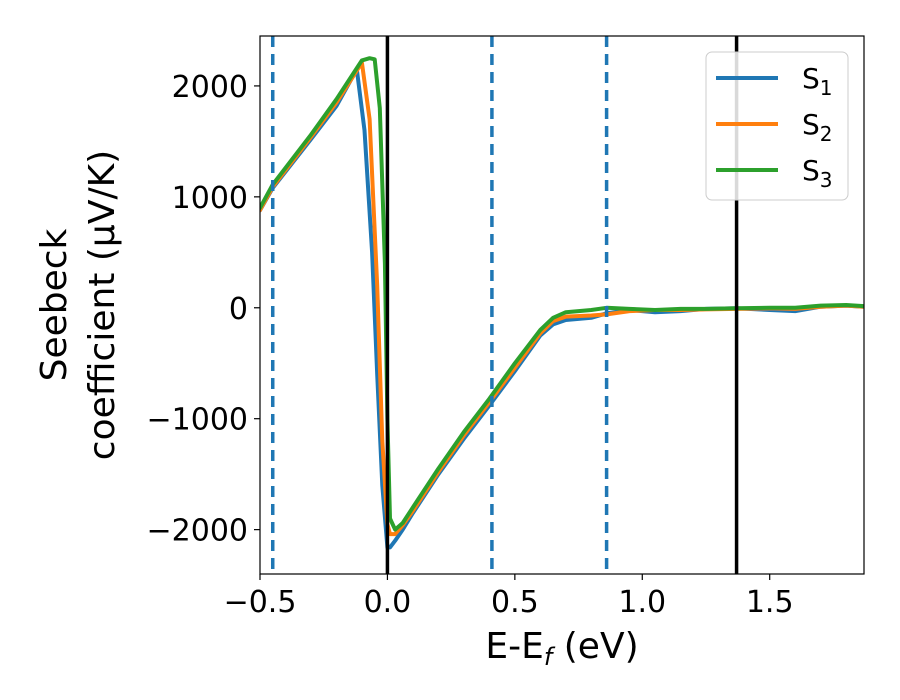 The width and height of the screenshot is (900, 700). I want to click on legend-label-s2: S2, so click(817, 127).